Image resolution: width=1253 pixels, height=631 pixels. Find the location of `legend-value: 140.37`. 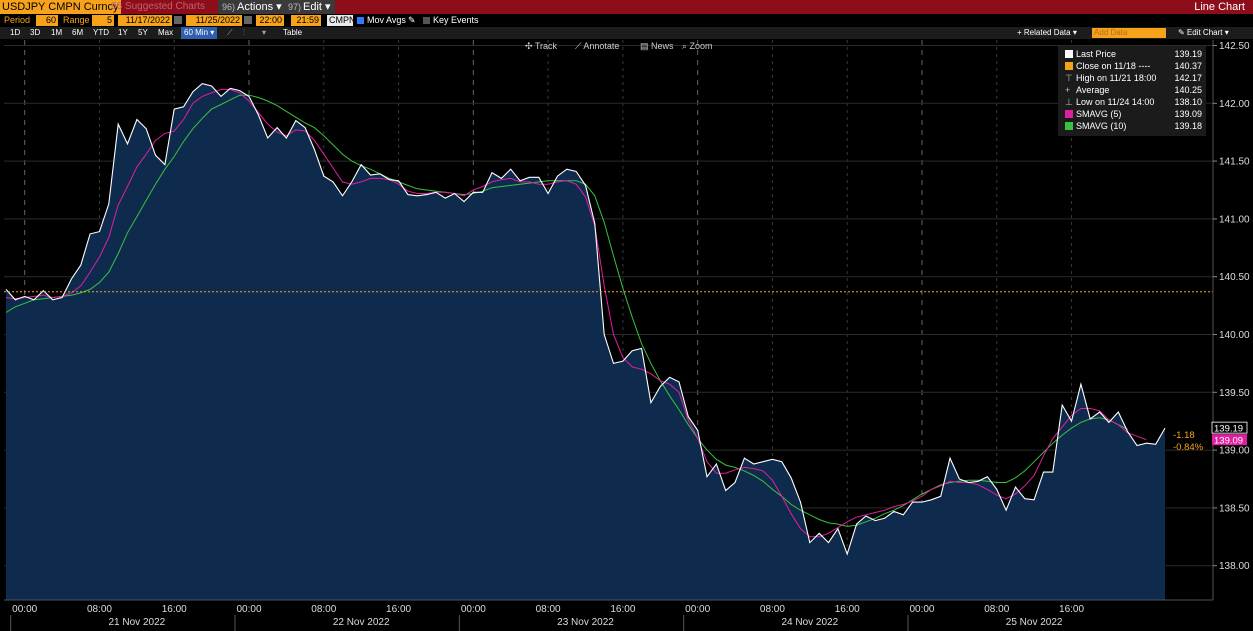

legend-value: 140.37 is located at coordinates (1188, 66).